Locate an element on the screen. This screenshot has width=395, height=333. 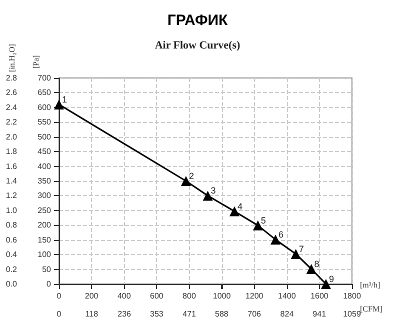
x-axis-title: [m³/h] is located at coordinates (370, 285).